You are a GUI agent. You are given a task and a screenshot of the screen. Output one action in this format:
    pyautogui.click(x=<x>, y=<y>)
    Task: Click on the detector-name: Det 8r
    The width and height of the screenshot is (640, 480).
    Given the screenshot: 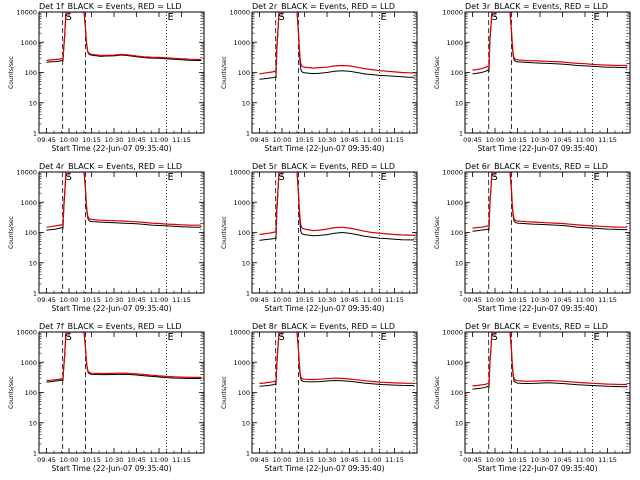 What is the action you would take?
    pyautogui.click(x=265, y=326)
    